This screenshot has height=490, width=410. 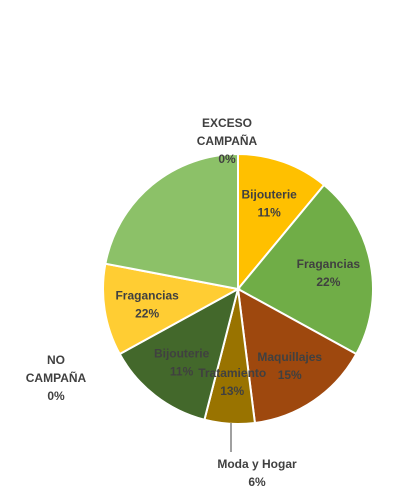 I want to click on slice-label-4: Bijouterie 11%, so click(x=182, y=363).